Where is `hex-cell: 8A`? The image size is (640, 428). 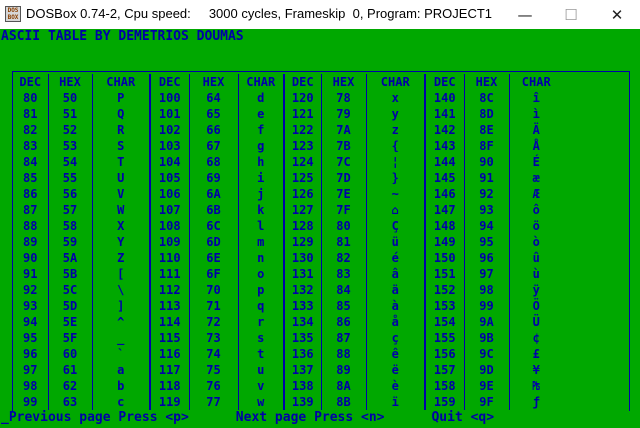 hex-cell: 8A is located at coordinates (343, 386).